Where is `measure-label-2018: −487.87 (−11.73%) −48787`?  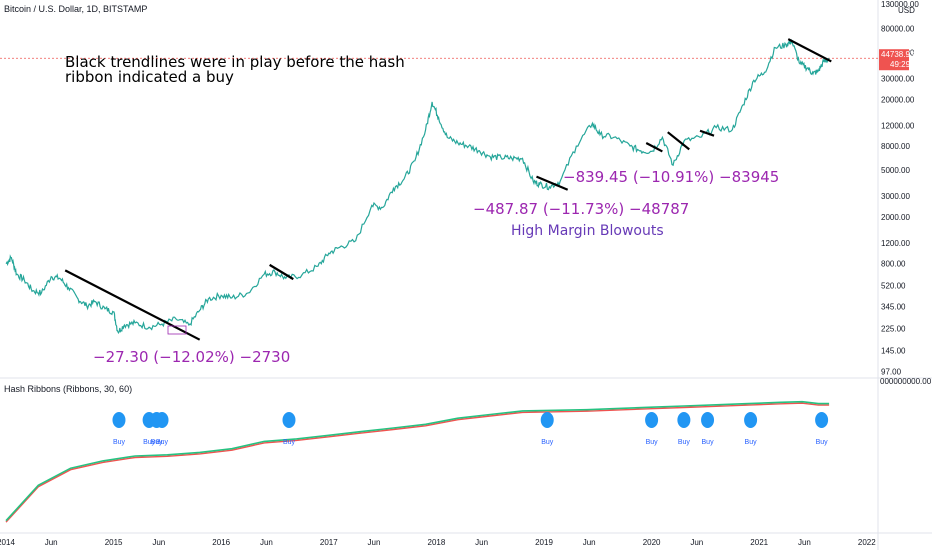 measure-label-2018: −487.87 (−11.73%) −48787 is located at coordinates (581, 209).